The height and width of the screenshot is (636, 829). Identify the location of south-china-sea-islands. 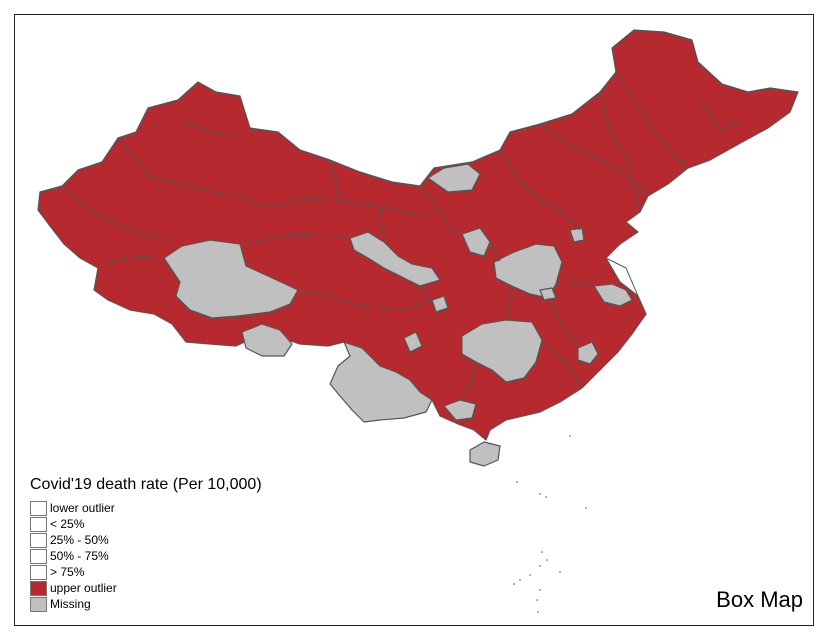
(550, 524).